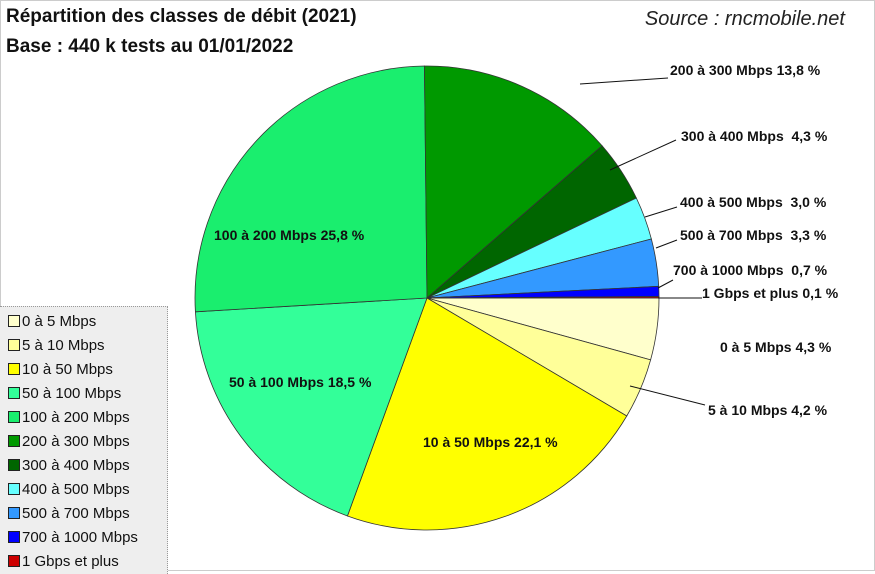  I want to click on legend-item: 400 à 500 Mbps, so click(83, 489).